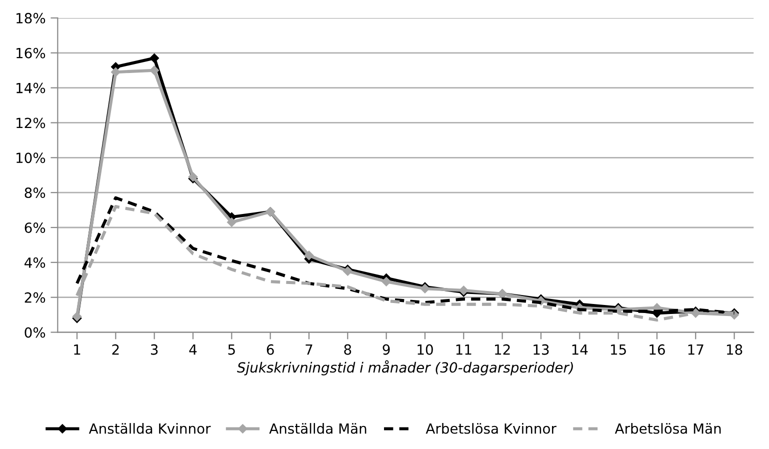 The height and width of the screenshot is (449, 769). What do you see at coordinates (31, 158) in the screenshot?
I see `y-tick-label: 10%` at bounding box center [31, 158].